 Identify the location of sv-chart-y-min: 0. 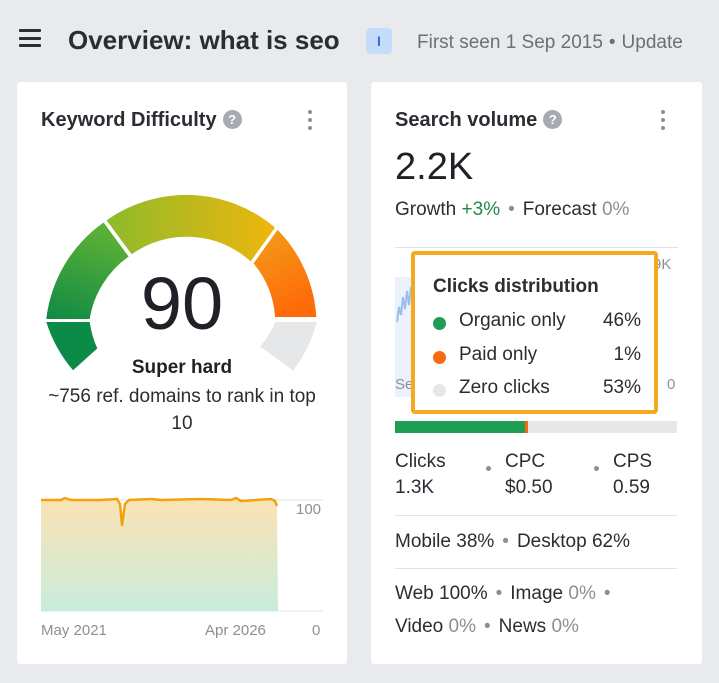
(671, 384).